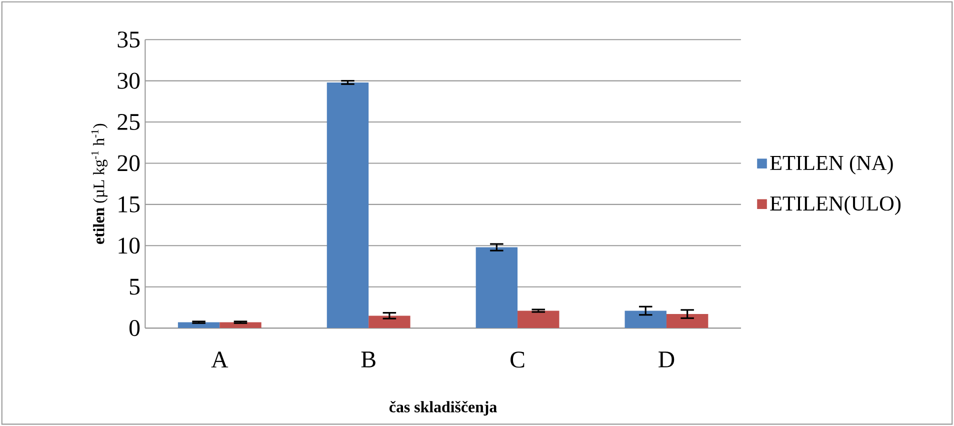  I want to click on y-tick-label: 10, so click(129, 246).